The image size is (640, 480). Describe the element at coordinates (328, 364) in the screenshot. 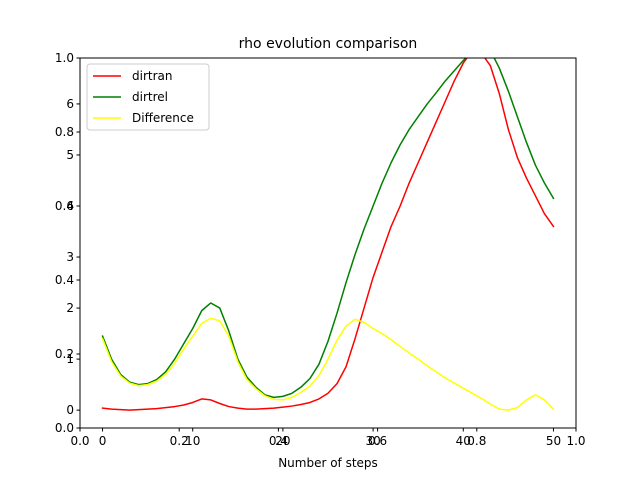

I see `series-line-difference` at that location.